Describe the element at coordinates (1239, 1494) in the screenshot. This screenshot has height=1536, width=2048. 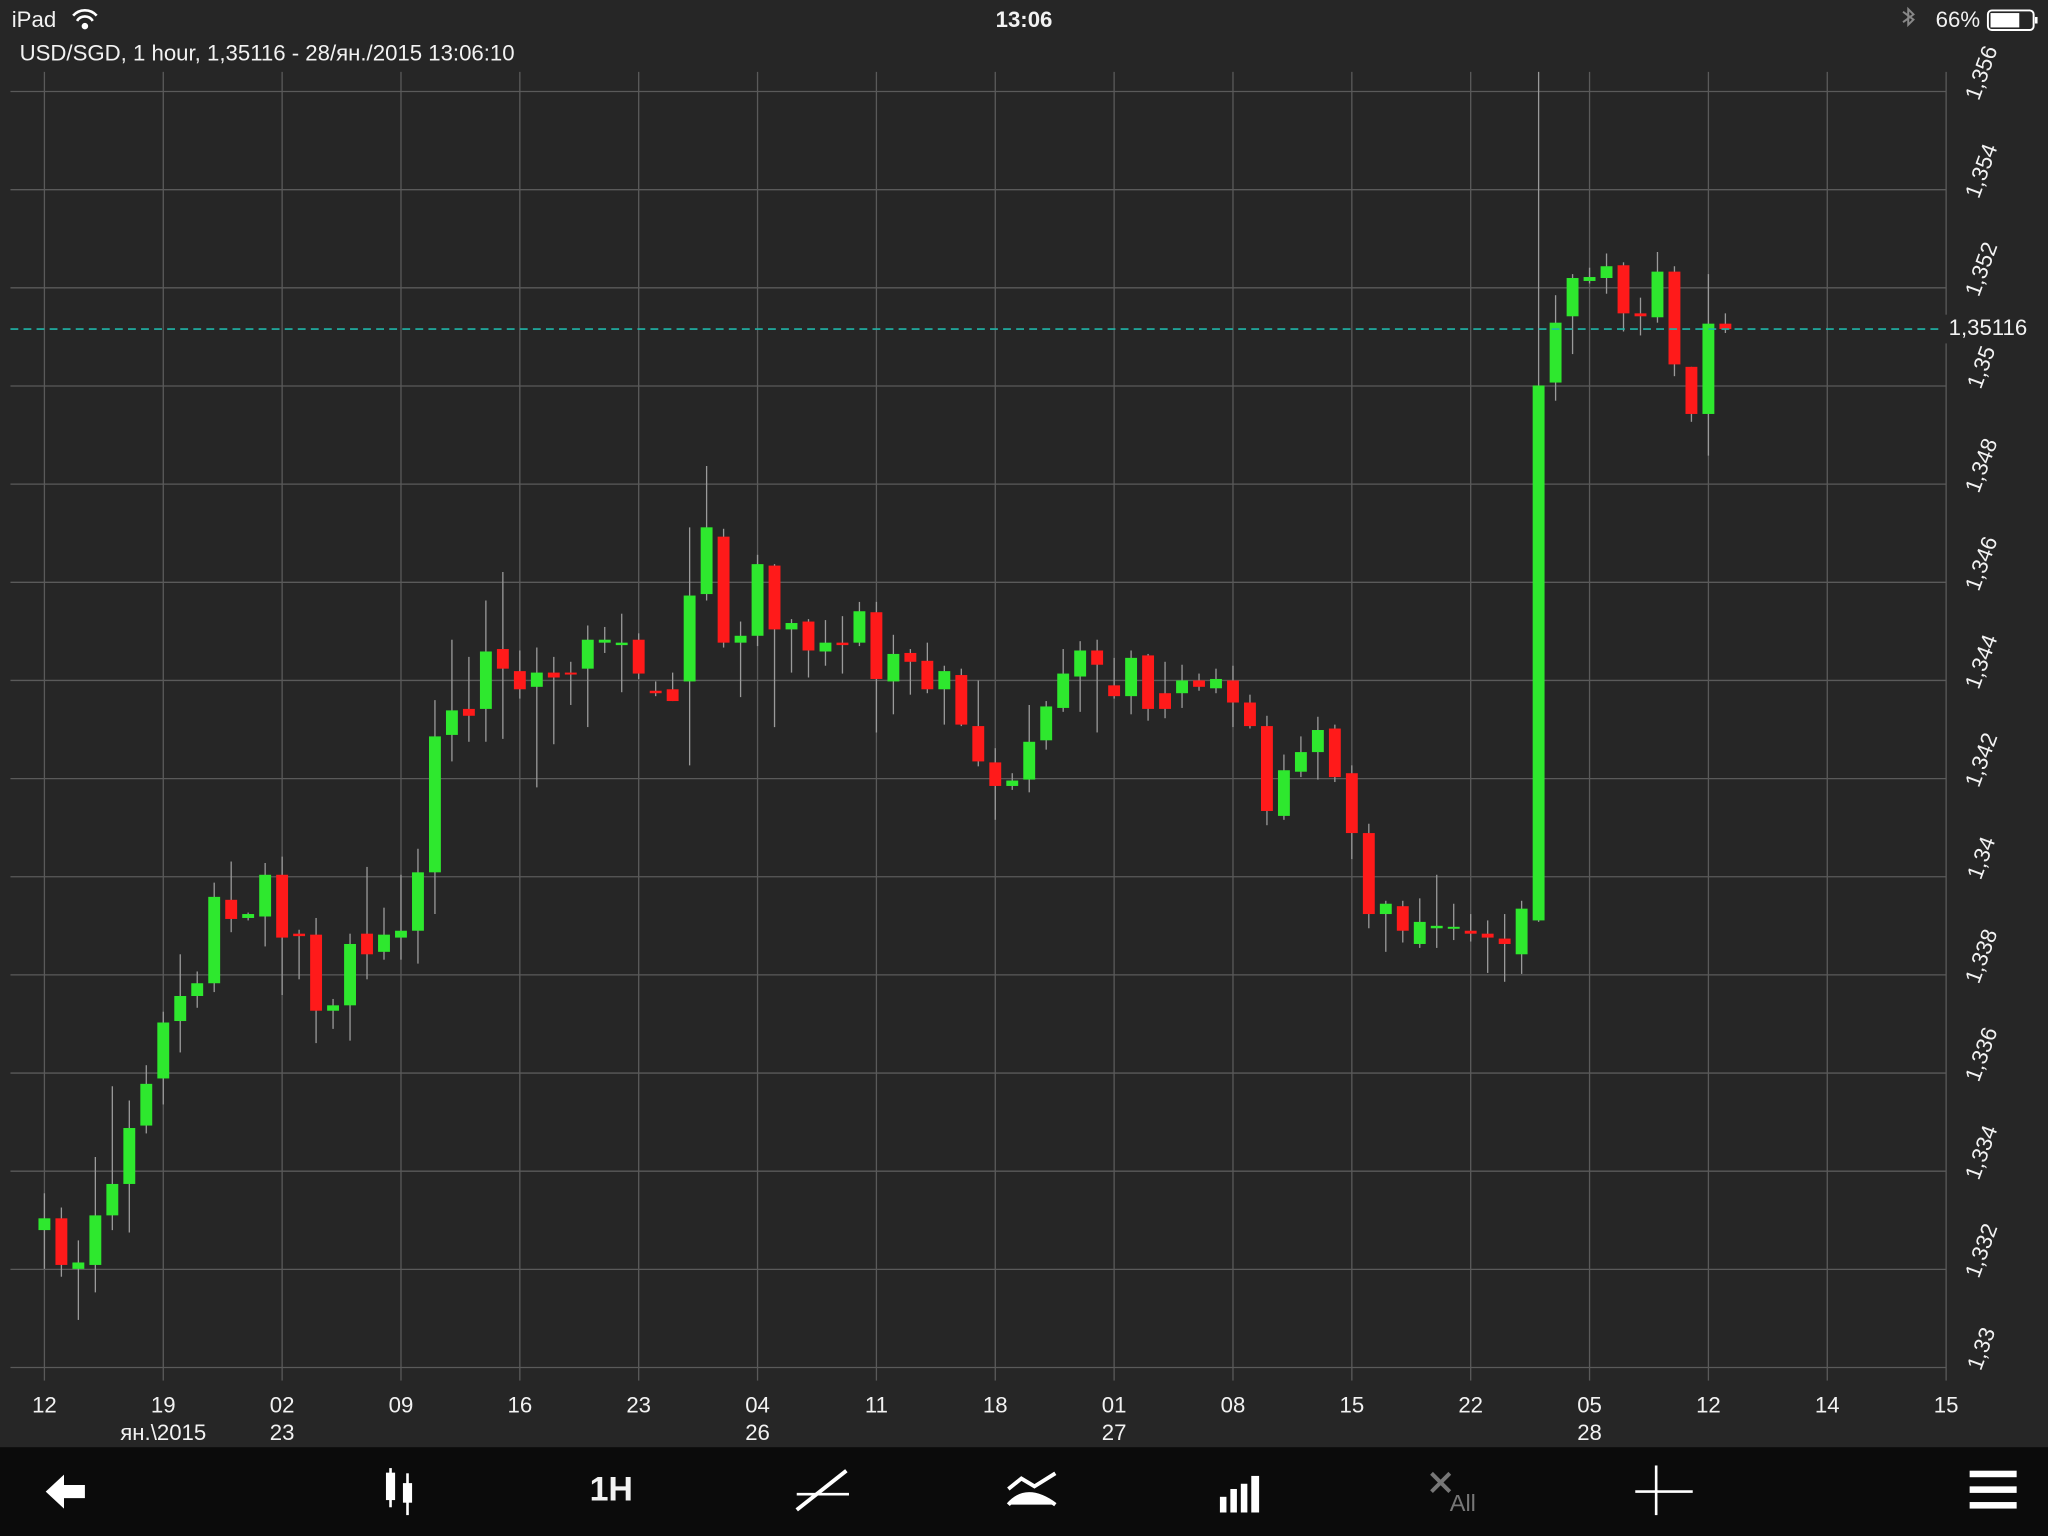
I see `volume-button` at that location.